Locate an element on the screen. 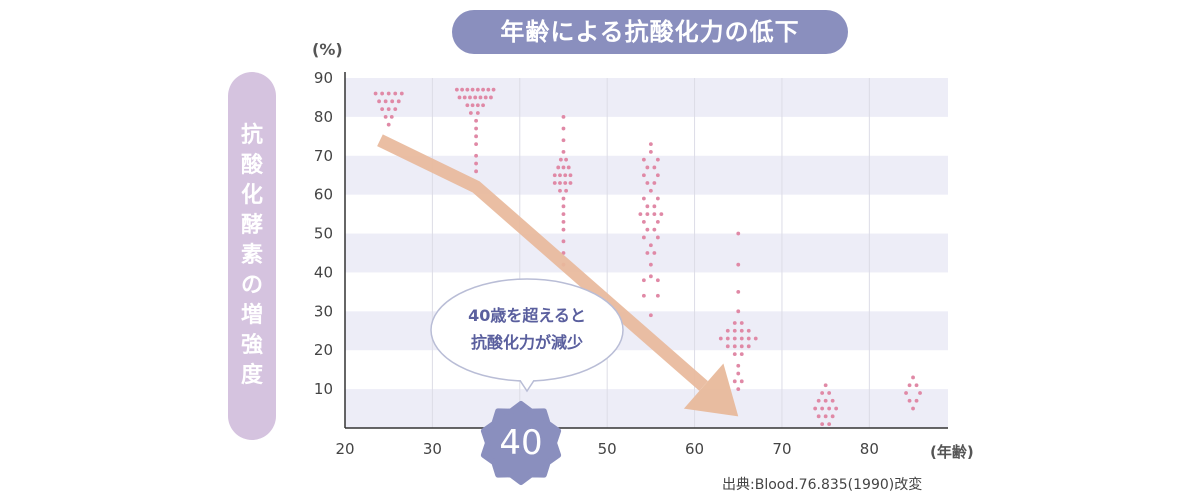  age-badge is located at coordinates (521, 443).